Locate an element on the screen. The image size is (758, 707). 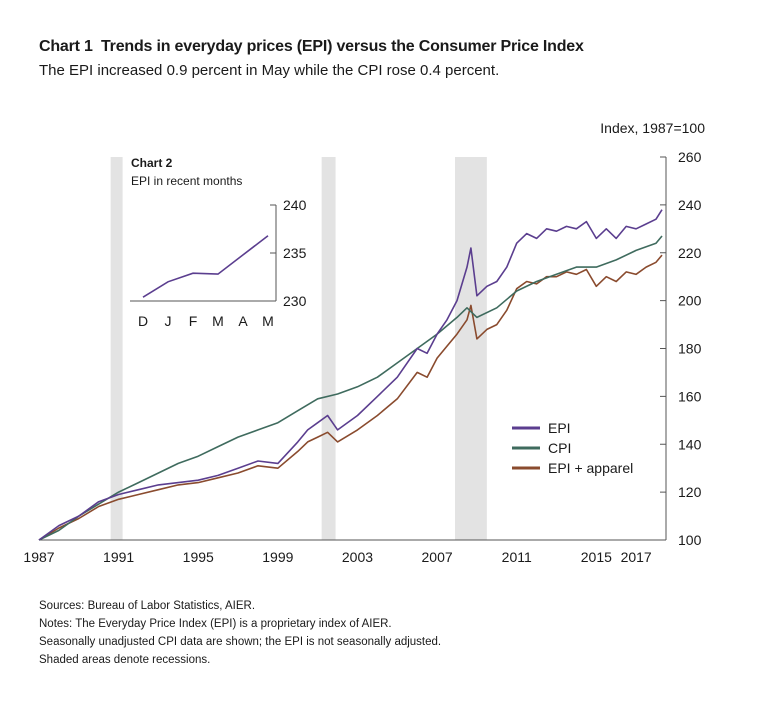
inset-x-tick-label-4: A is located at coordinates (243, 321).